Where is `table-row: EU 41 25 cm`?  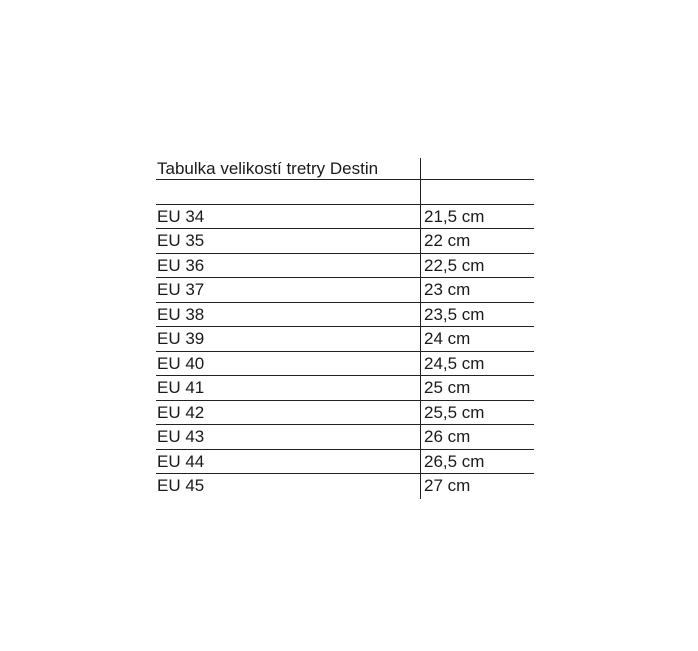 table-row: EU 41 25 cm is located at coordinates (345, 388).